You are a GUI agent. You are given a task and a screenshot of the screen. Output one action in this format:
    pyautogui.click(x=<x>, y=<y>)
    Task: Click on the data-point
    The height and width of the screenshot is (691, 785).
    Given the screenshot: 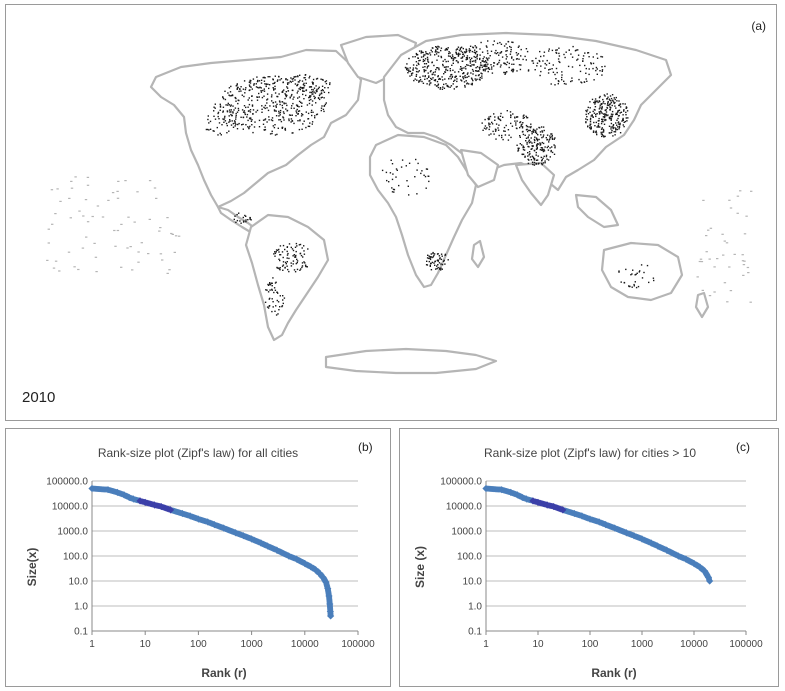 What is the action you would take?
    pyautogui.click(x=235, y=533)
    